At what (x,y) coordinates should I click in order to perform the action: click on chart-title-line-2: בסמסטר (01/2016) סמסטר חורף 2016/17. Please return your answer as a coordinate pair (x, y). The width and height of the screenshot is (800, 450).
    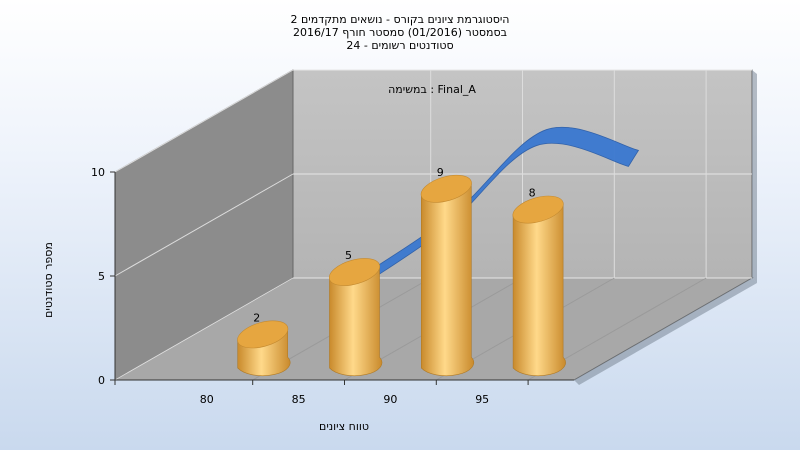
    Looking at the image, I should click on (400, 32).